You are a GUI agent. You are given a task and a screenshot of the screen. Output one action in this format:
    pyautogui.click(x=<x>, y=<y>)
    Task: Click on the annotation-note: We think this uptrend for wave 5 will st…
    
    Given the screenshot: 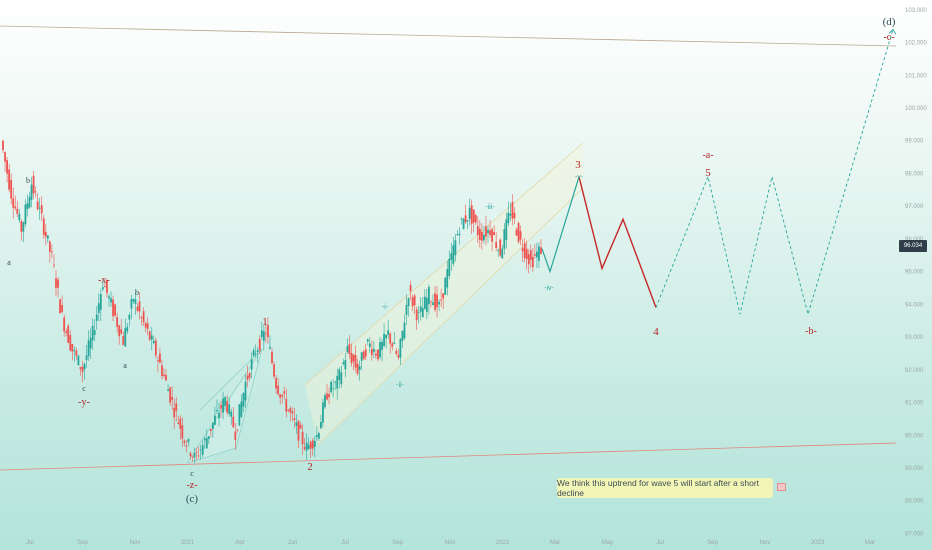 What is the action you would take?
    pyautogui.click(x=665, y=488)
    